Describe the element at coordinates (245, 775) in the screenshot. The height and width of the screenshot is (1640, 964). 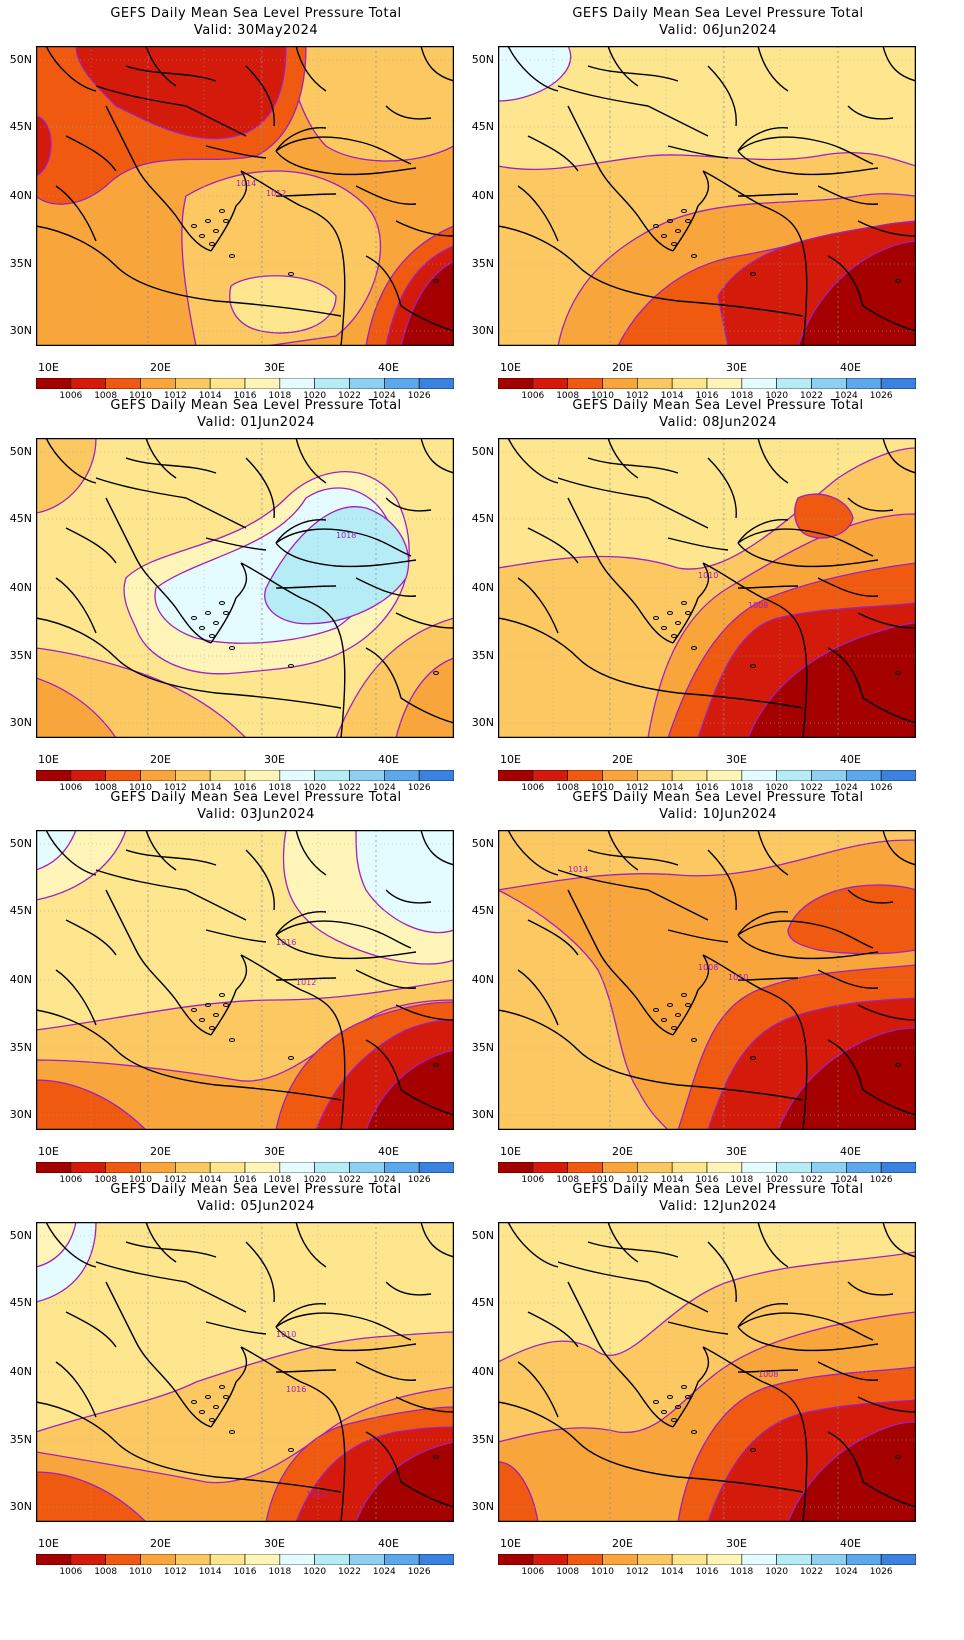
I see `colorbar` at that location.